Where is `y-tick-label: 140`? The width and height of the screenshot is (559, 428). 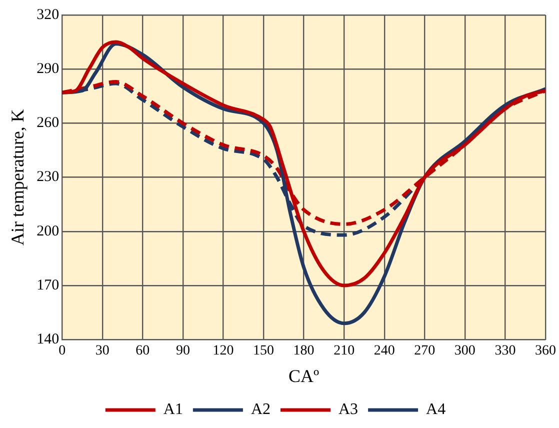 y-tick-label: 140 is located at coordinates (48, 340).